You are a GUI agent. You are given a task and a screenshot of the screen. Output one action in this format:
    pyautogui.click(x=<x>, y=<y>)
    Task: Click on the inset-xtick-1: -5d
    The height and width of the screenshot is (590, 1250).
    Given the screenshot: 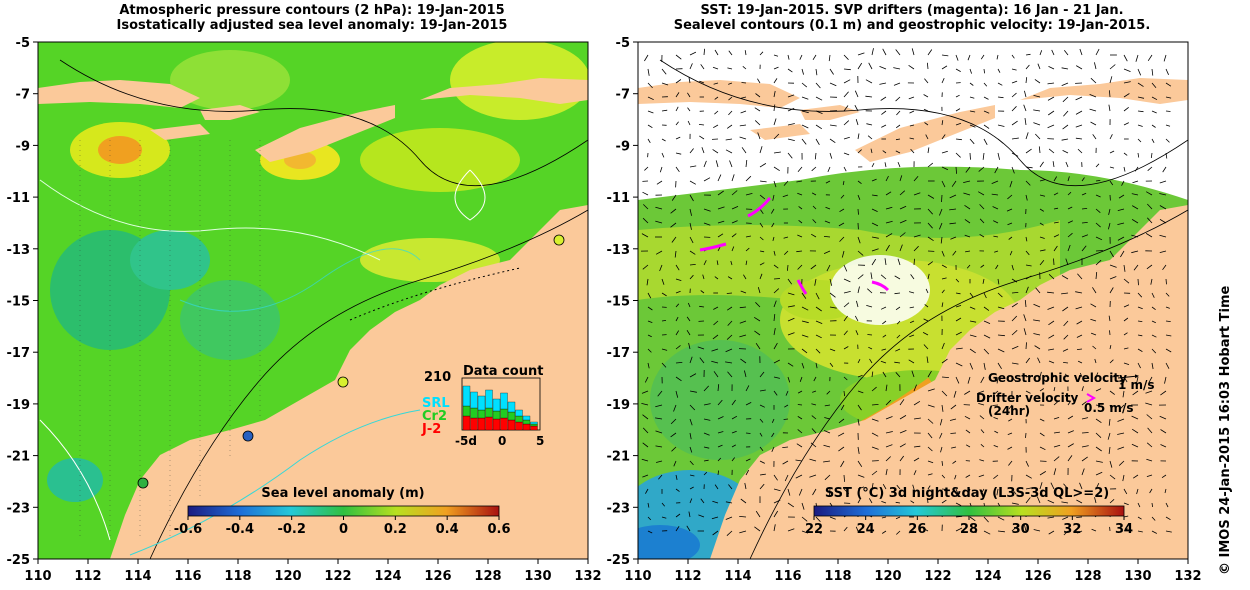 What is the action you would take?
    pyautogui.click(x=466, y=441)
    